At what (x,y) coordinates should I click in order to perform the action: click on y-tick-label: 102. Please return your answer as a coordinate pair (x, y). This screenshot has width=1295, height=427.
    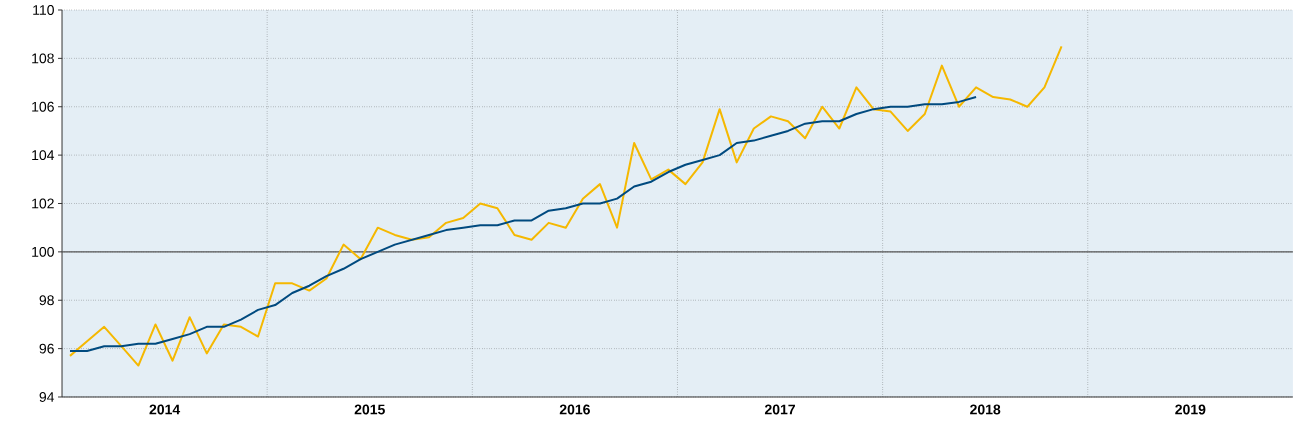
    Looking at the image, I should click on (43, 203).